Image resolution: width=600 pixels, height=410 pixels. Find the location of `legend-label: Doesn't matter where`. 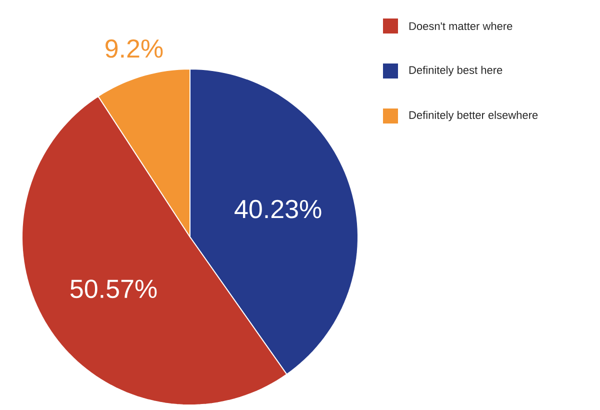

legend-label: Doesn't matter where is located at coordinates (460, 26).